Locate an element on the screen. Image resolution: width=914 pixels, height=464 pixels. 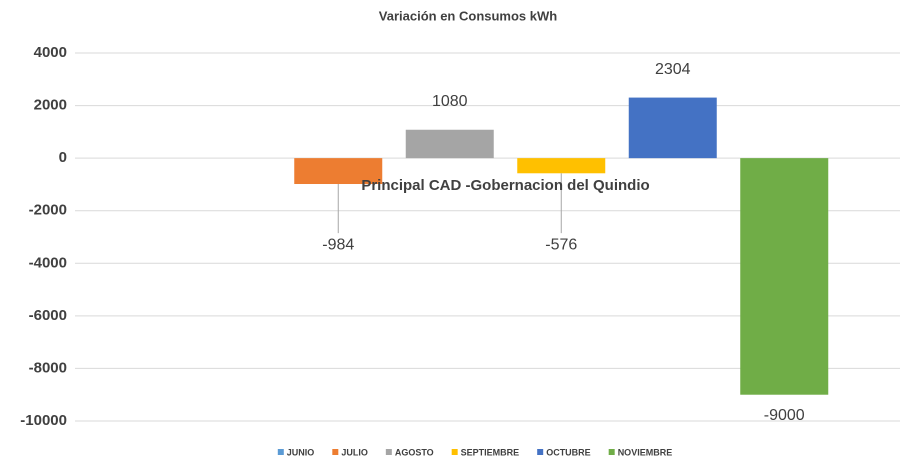
y-tick-label: -2000 is located at coordinates (48, 210).